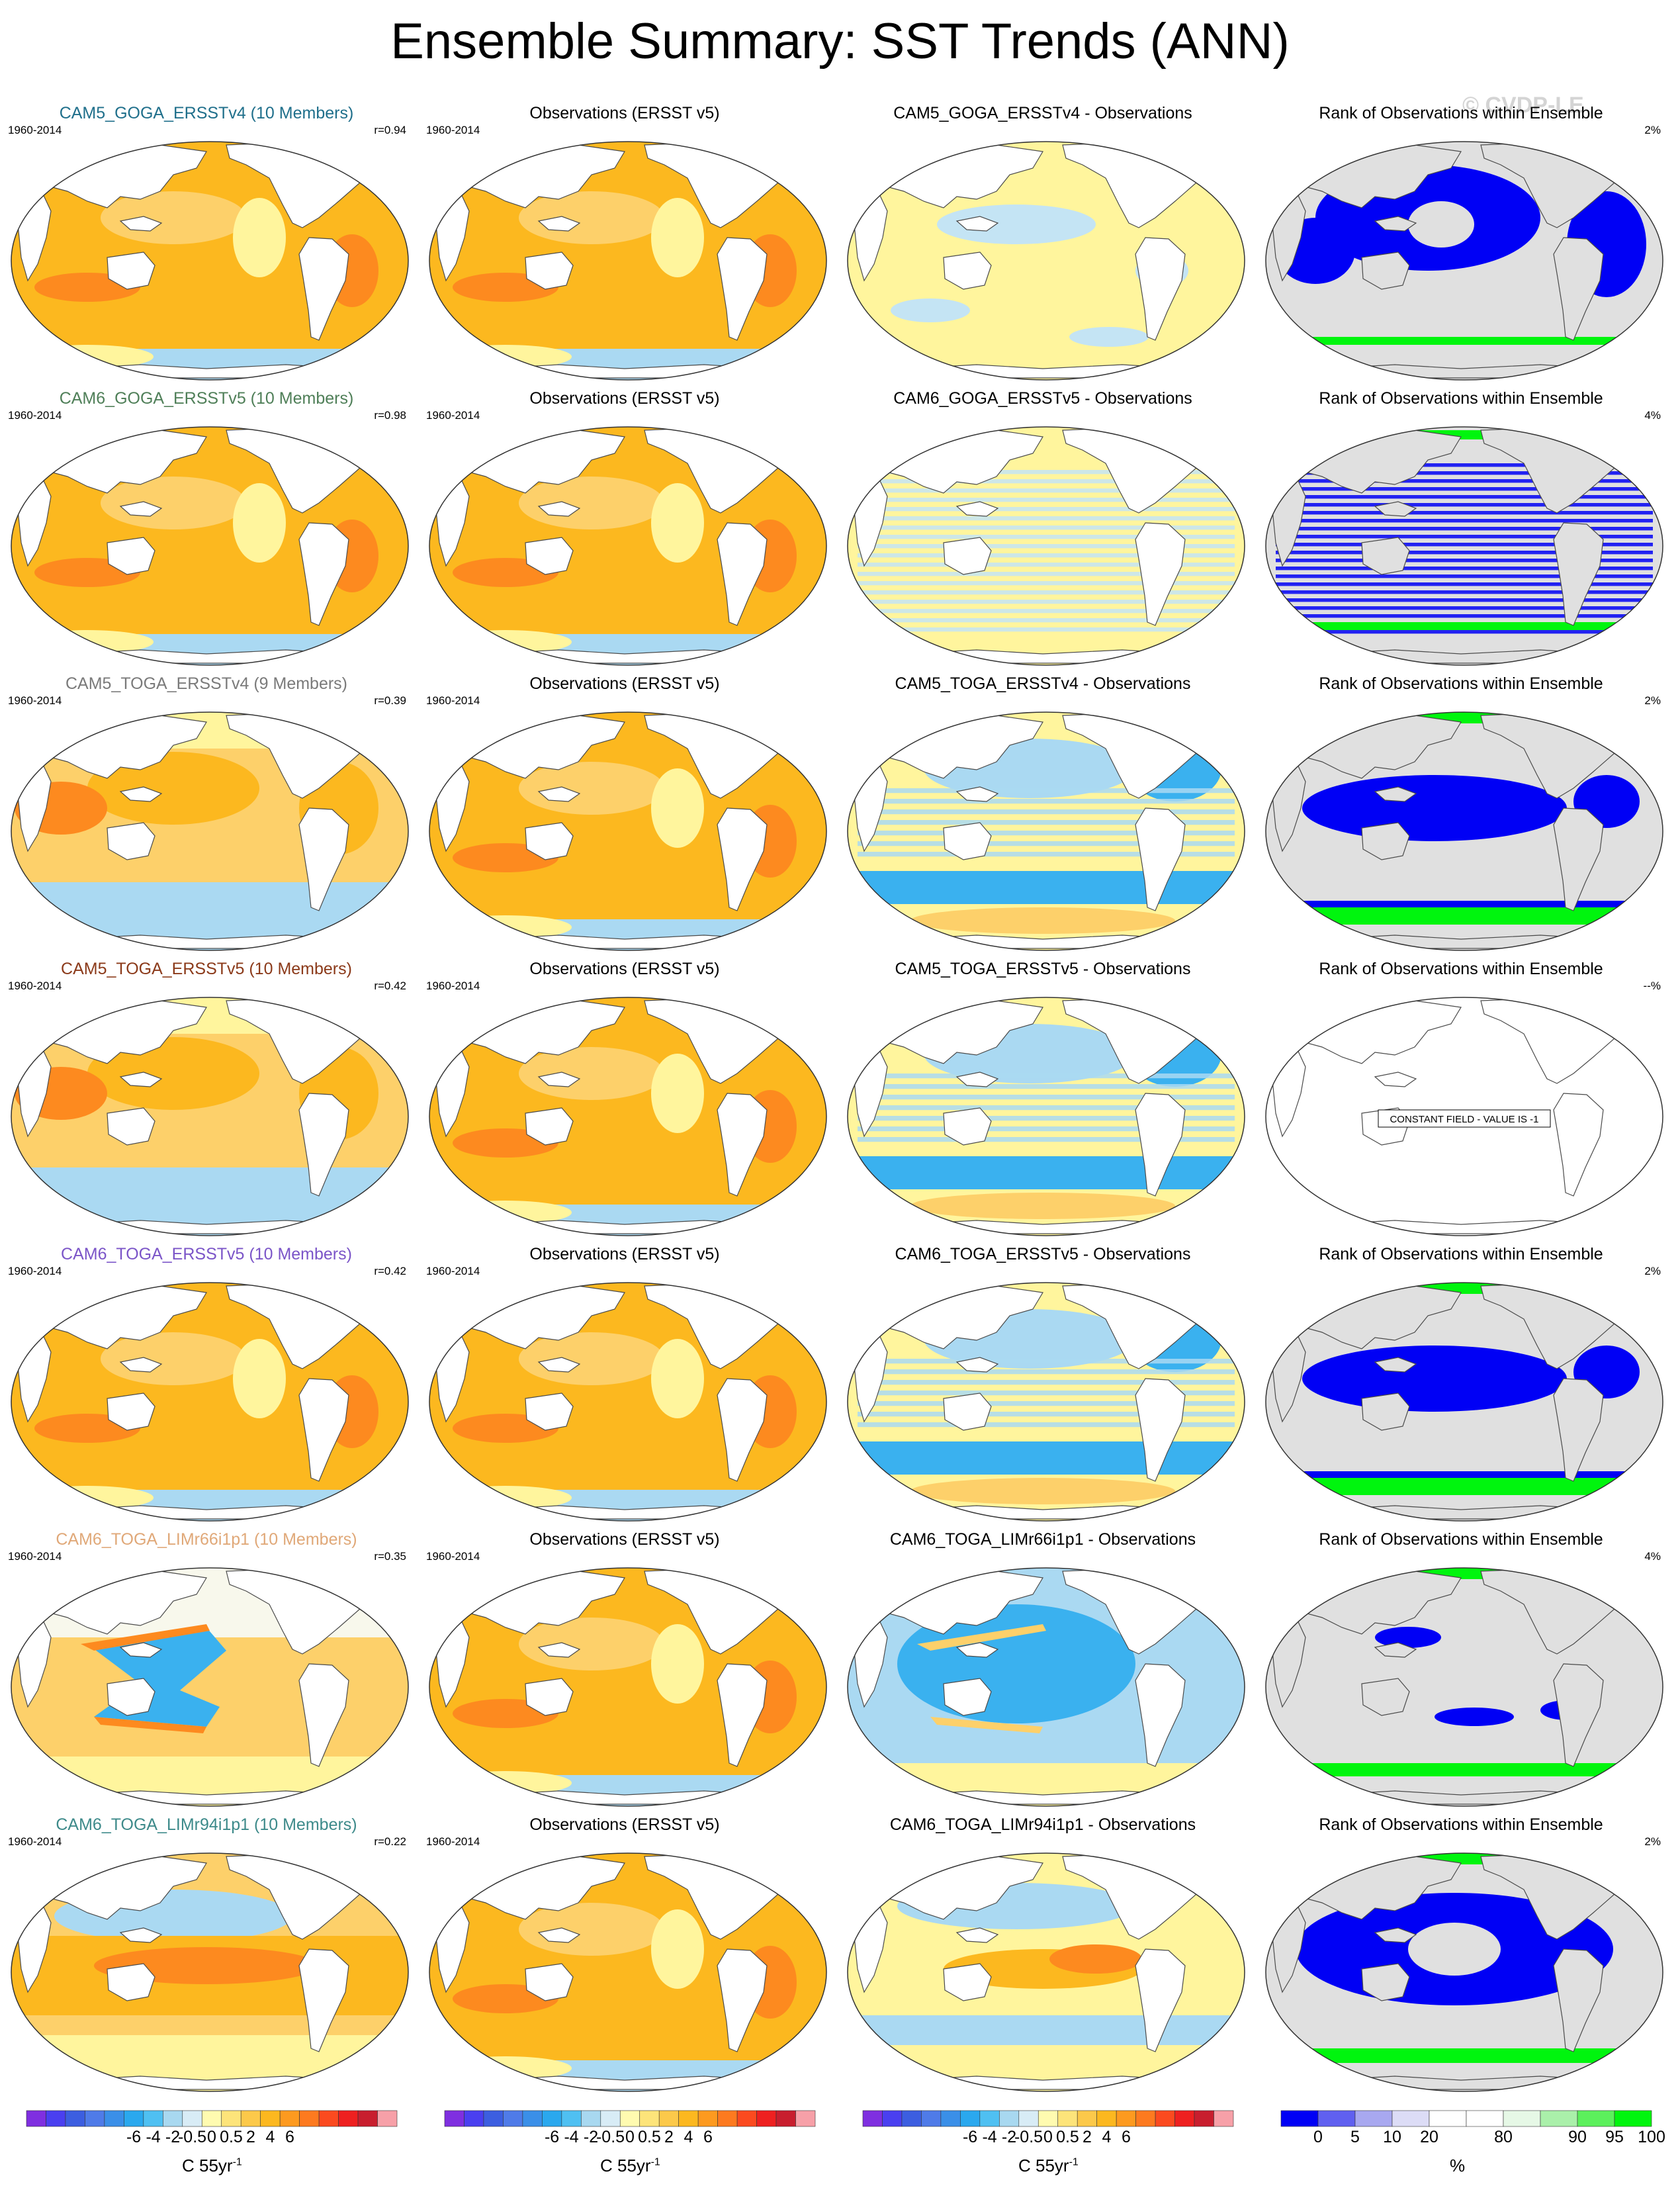 This screenshot has width=1680, height=2192. Describe the element at coordinates (390, 986) in the screenshot. I see `correlation-label: r=0.42` at that location.